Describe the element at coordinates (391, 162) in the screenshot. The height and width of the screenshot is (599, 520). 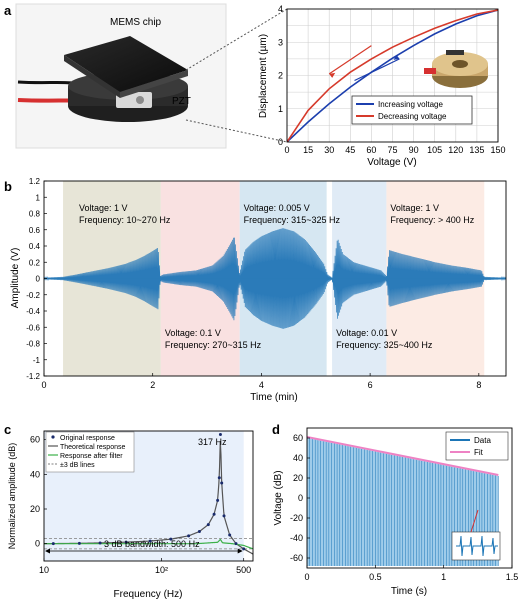
I see `chart-a-xlabel: Voltage (V)` at that location.